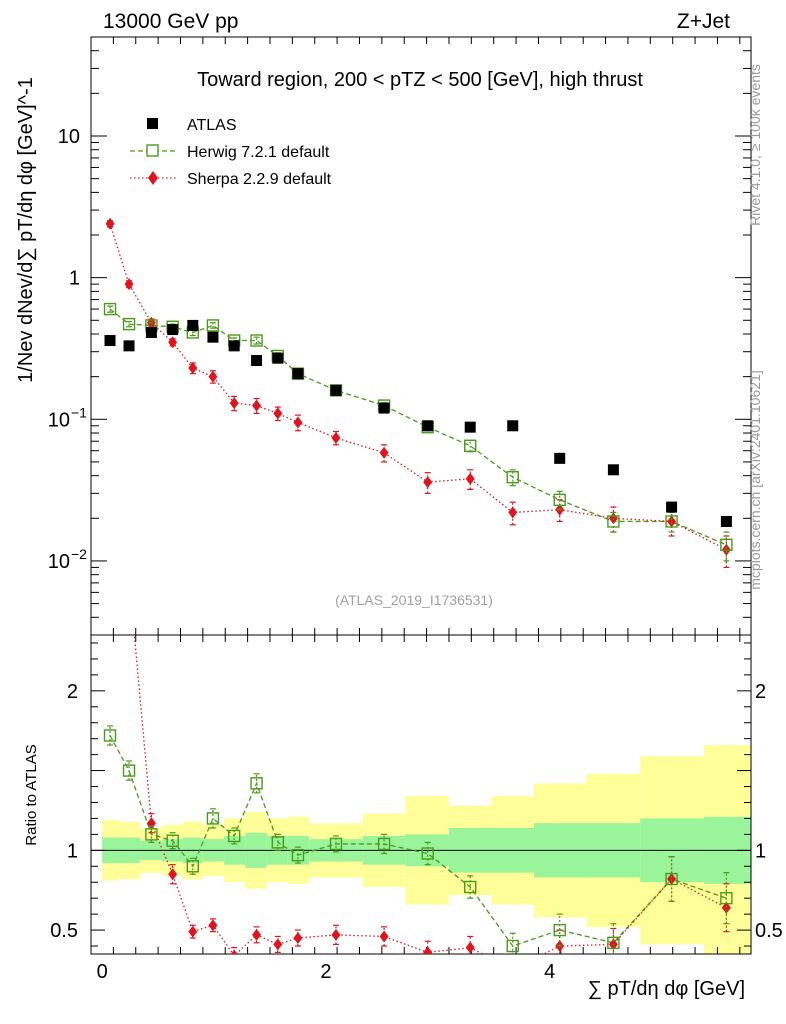 The image size is (786, 1024). I want to click on y-tick-label-exponent: −1, so click(79, 412).